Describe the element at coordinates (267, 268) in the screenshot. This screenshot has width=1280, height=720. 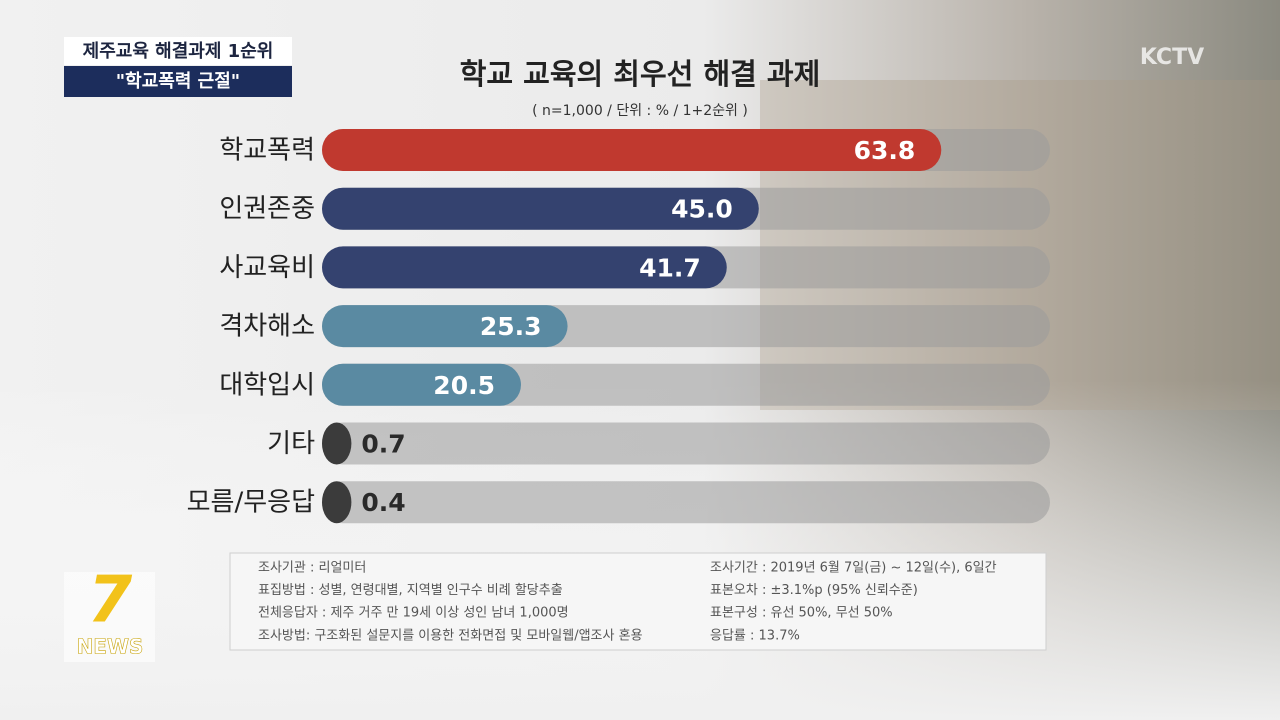
I see `category-label: 사교육비` at that location.